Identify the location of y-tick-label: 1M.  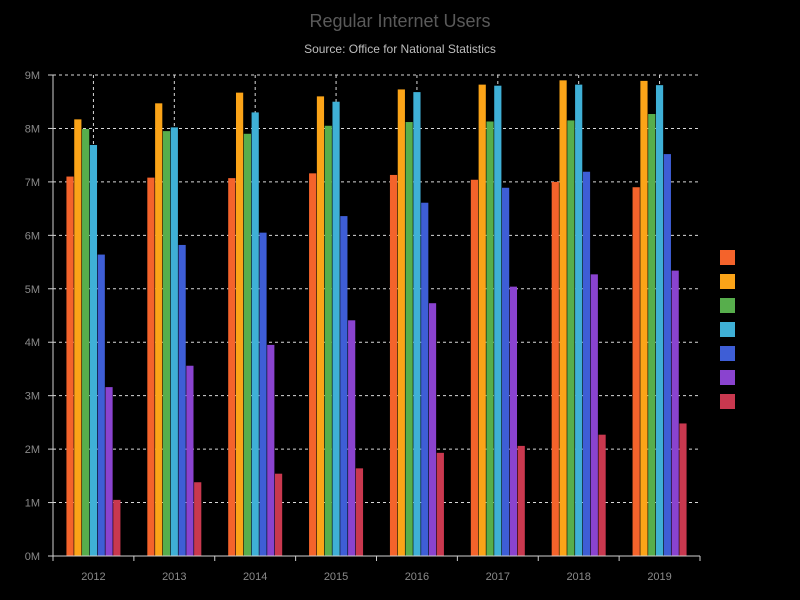
(32, 504).